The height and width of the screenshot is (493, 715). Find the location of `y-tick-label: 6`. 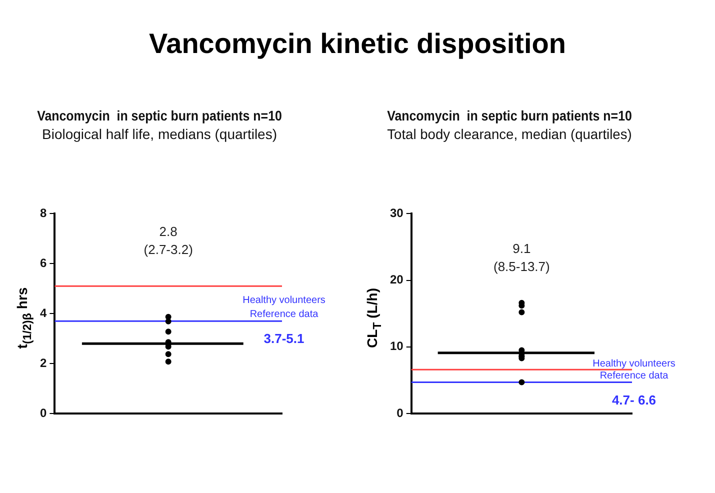

y-tick-label: 6 is located at coordinates (43, 263).